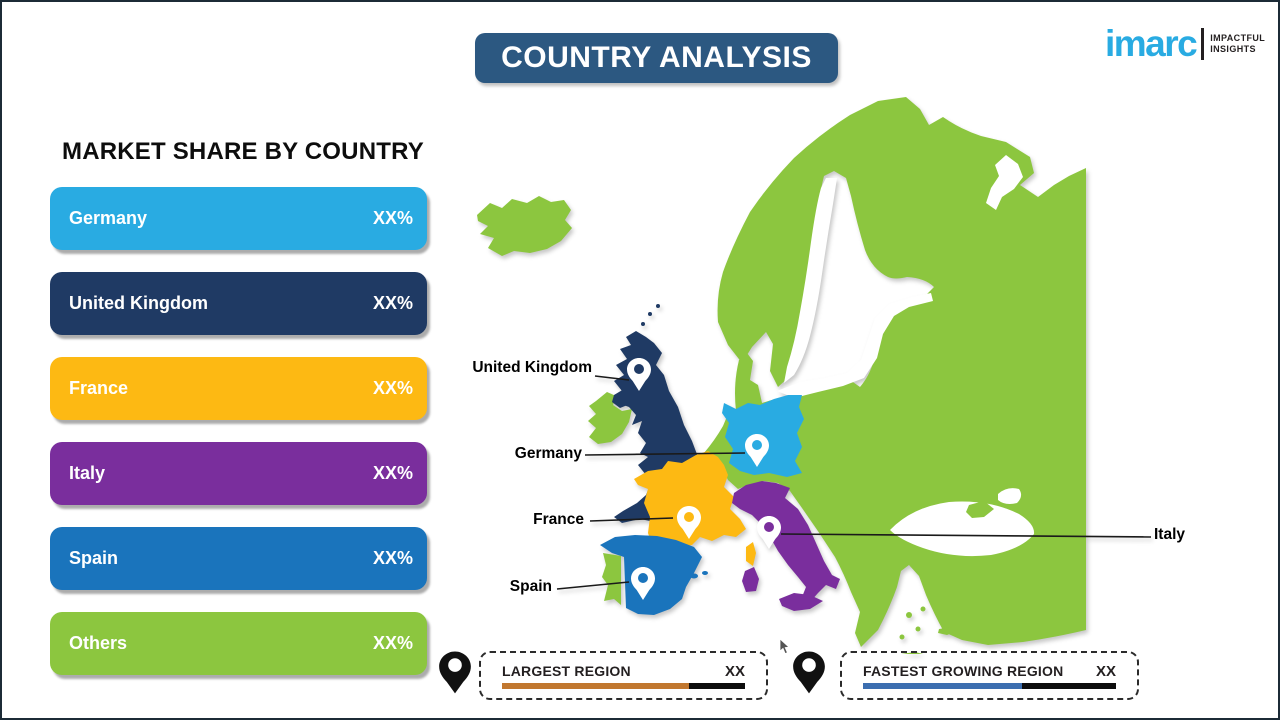  I want to click on black-sea, so click(962, 529).